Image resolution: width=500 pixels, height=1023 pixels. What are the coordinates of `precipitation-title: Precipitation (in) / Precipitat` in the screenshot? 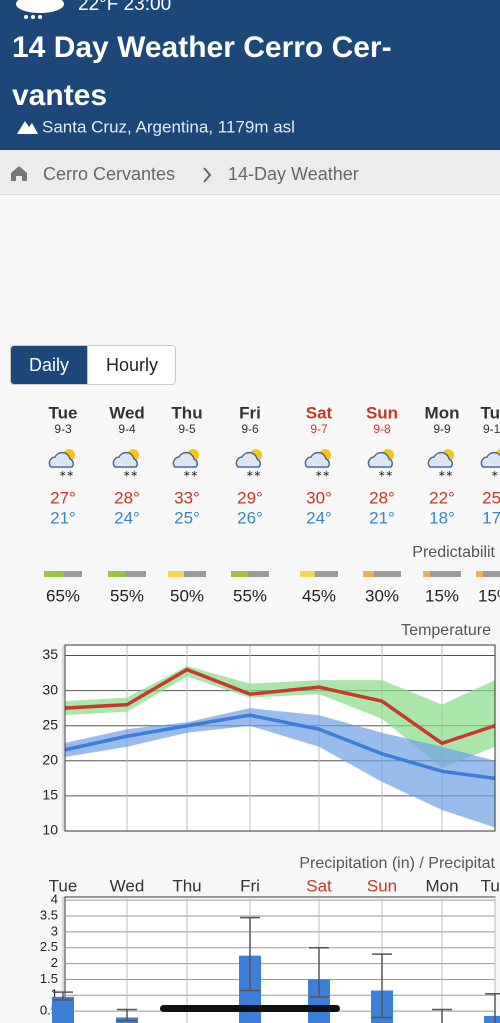 It's located at (397, 863).